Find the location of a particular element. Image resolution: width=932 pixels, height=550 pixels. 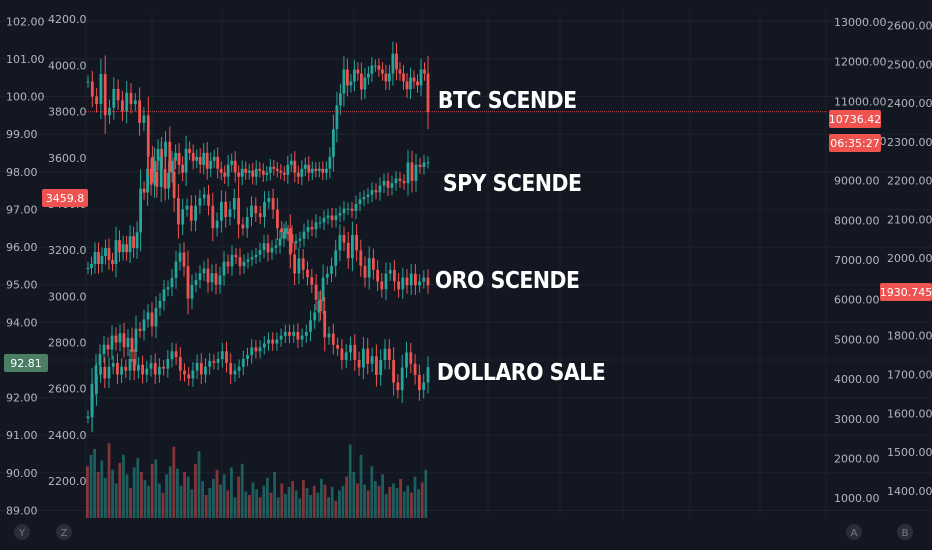

price-badge-bg is located at coordinates (855, 119).